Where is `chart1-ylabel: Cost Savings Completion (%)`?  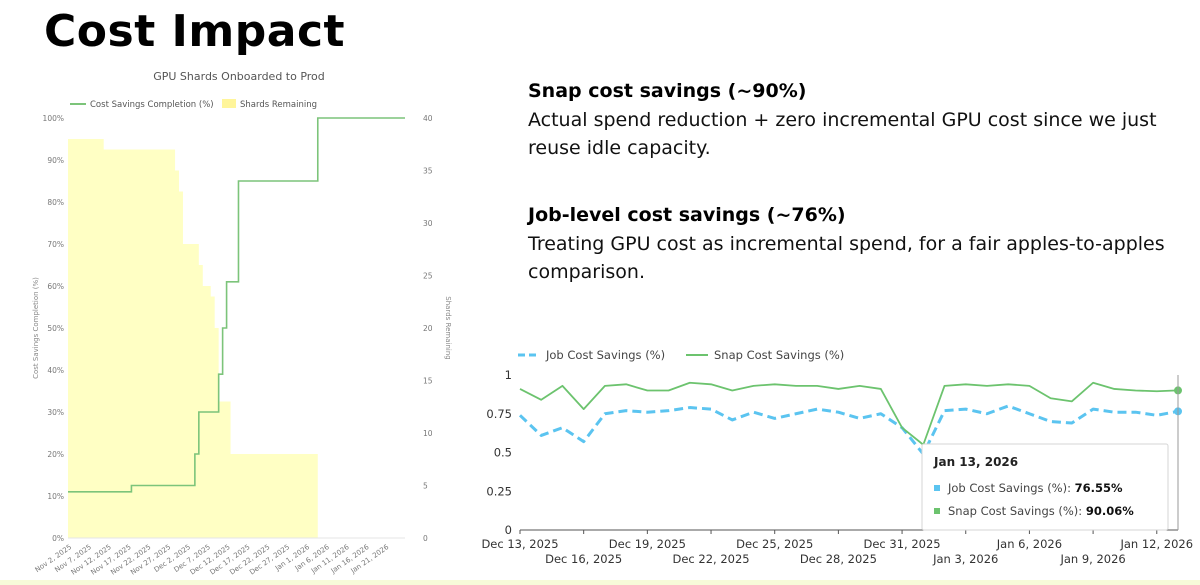
chart1-ylabel: Cost Savings Completion (%) is located at coordinates (36, 328).